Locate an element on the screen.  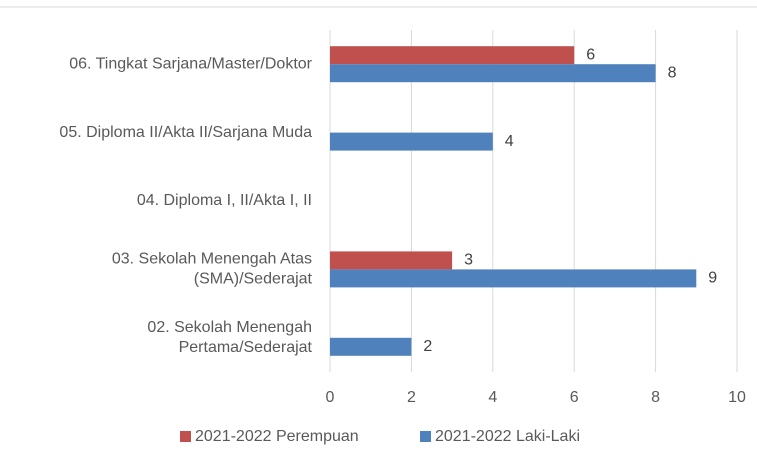
legend-label: 2021-2022 Laki-Laki is located at coordinates (507, 436).